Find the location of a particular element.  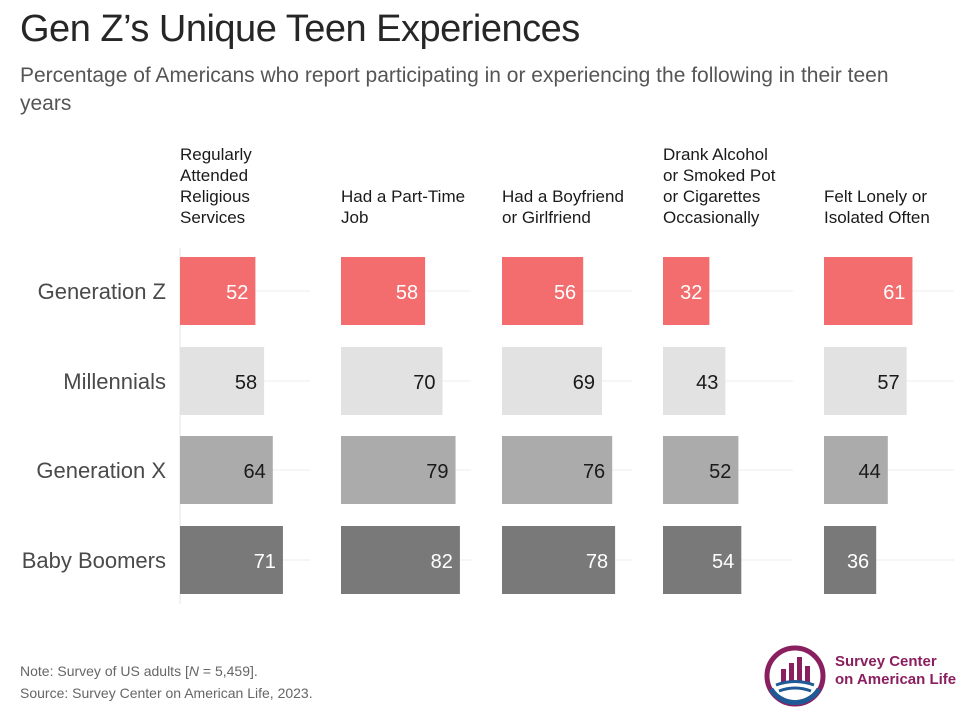

note-prefix: Note: Survey of US adults [ is located at coordinates (104, 671).